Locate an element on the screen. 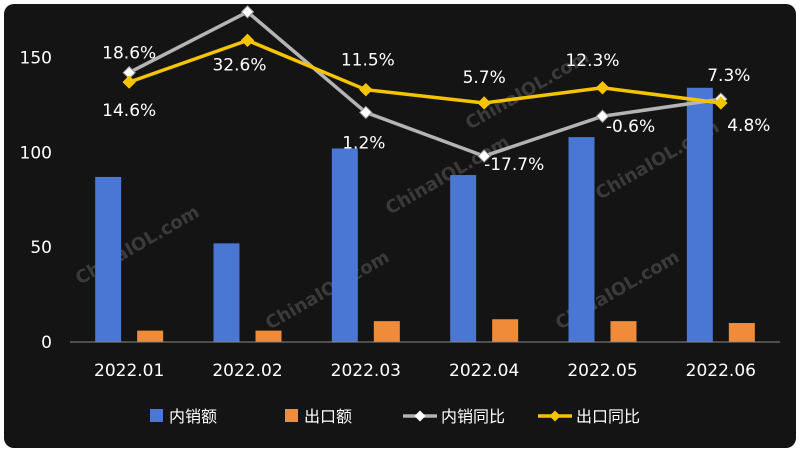 The height and width of the screenshot is (452, 800). data-label-export-yoy: 11.5% is located at coordinates (368, 61).